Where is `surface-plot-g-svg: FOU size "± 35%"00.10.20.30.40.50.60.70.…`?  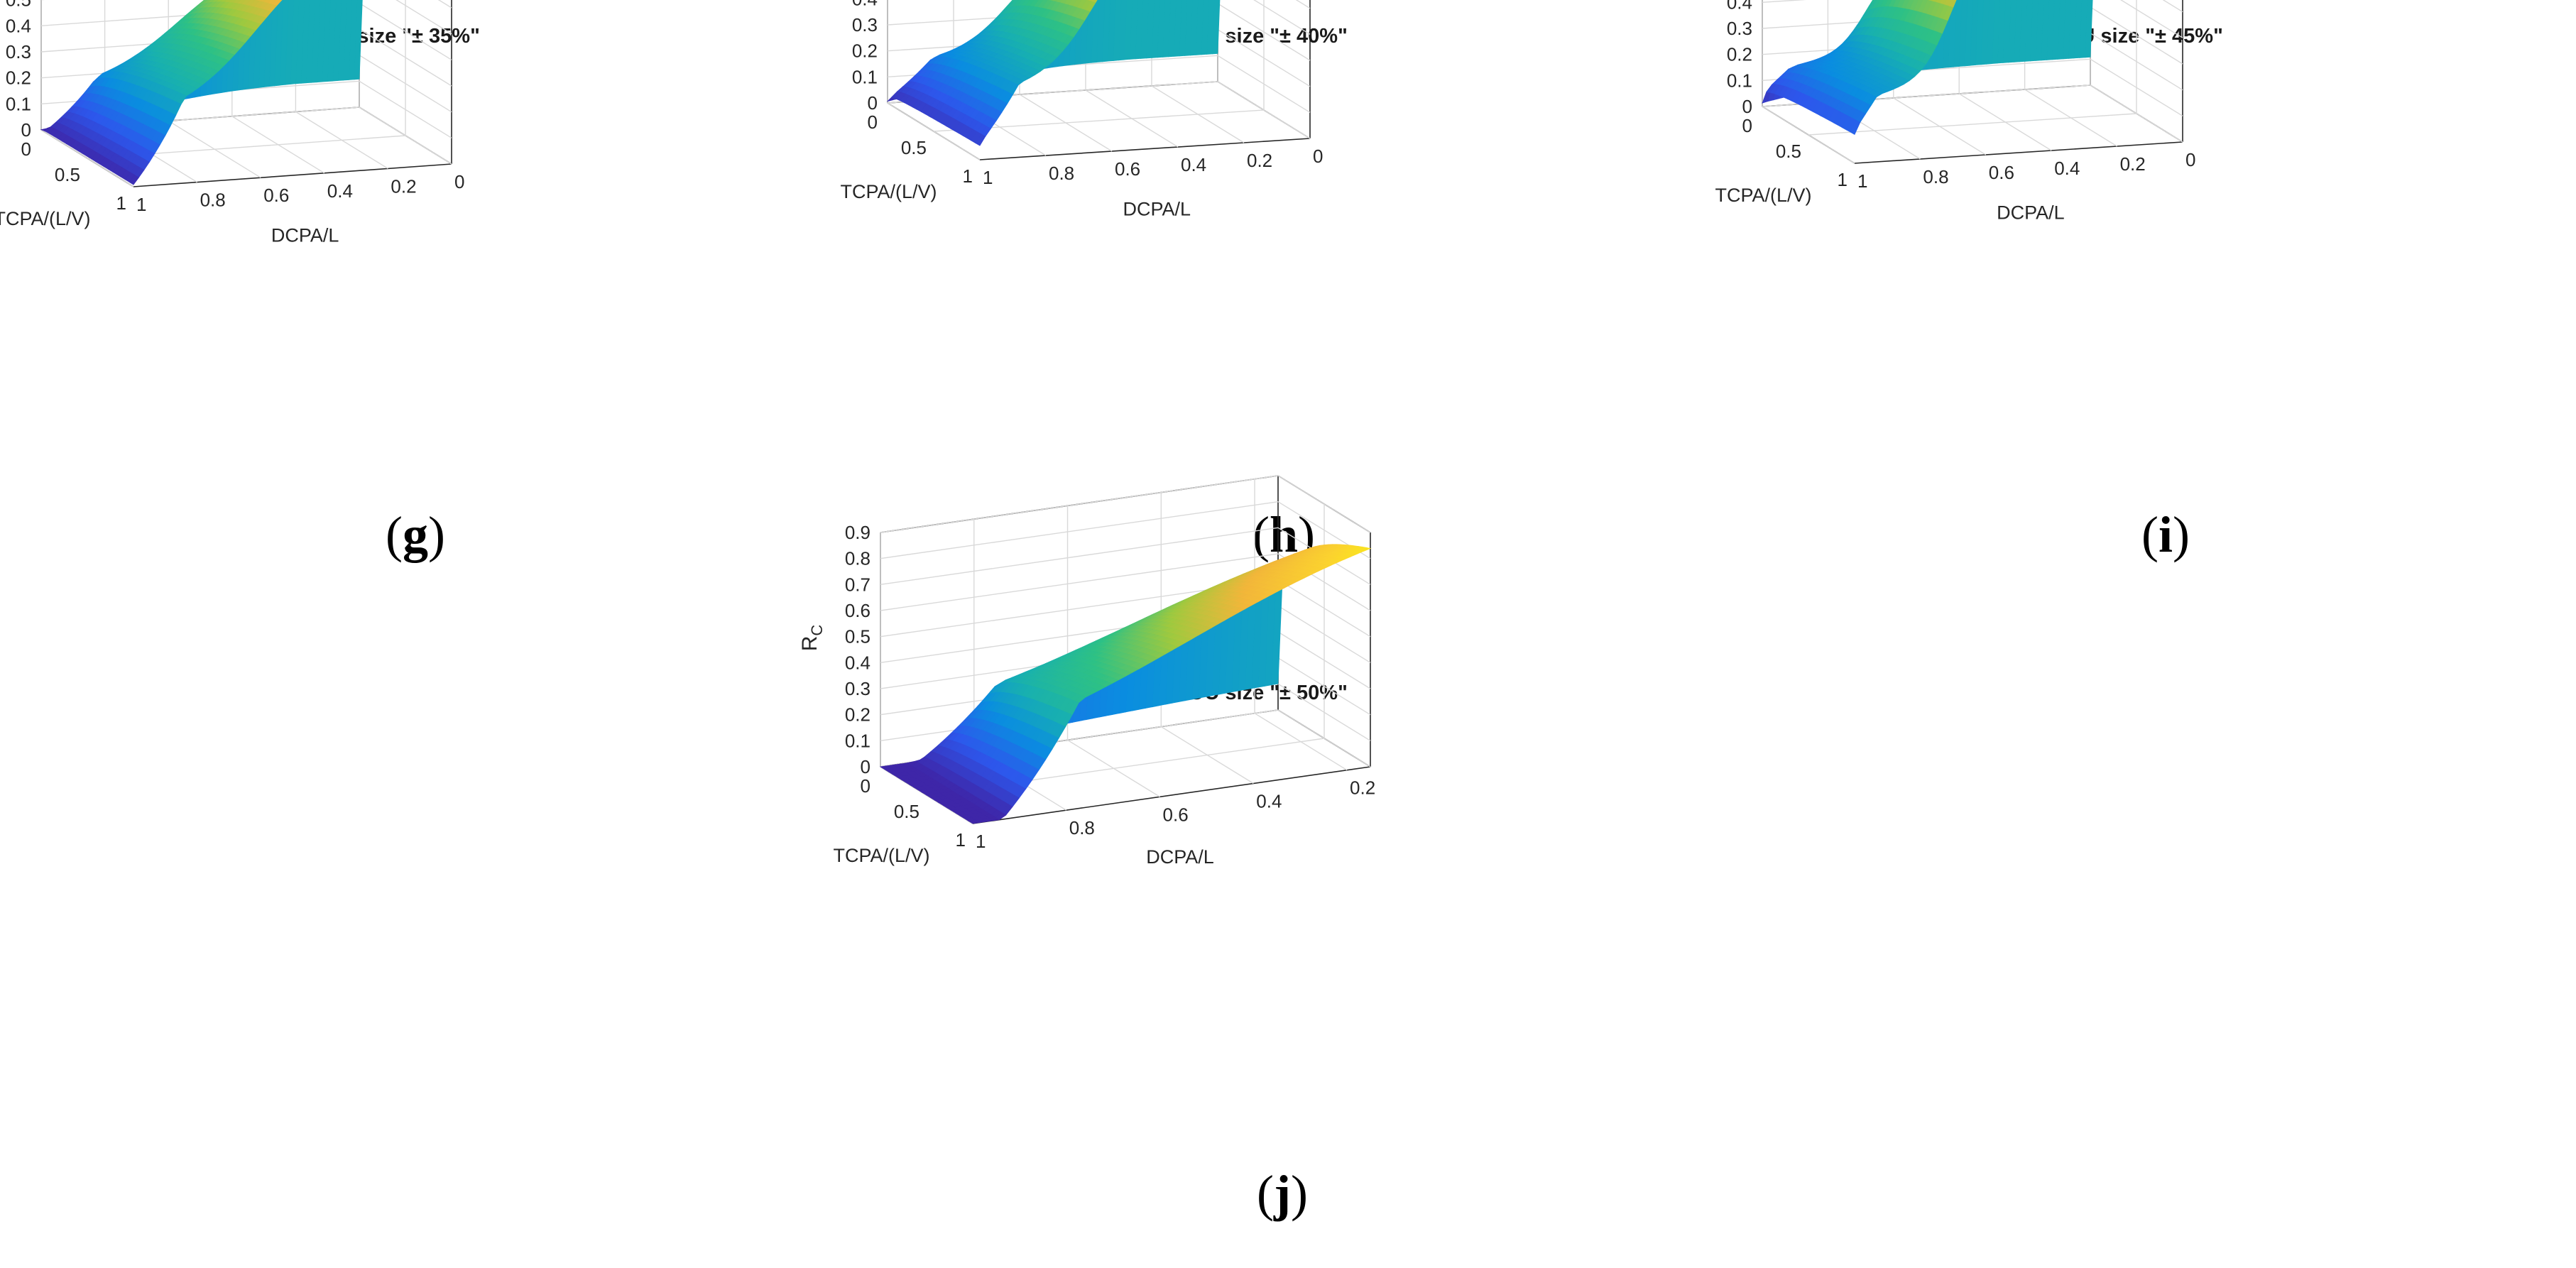 surface-plot-g-svg: FOU size "± 35%"00.10.20.30.40.50.60.70.… is located at coordinates (240, 123).